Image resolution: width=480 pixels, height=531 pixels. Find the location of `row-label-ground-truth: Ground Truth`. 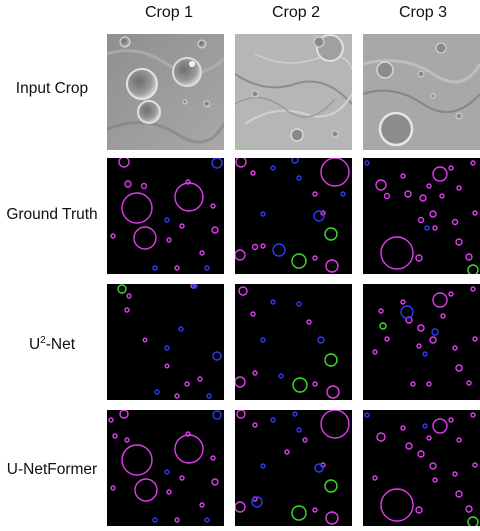

row-label-ground-truth: Ground Truth is located at coordinates (52, 214).